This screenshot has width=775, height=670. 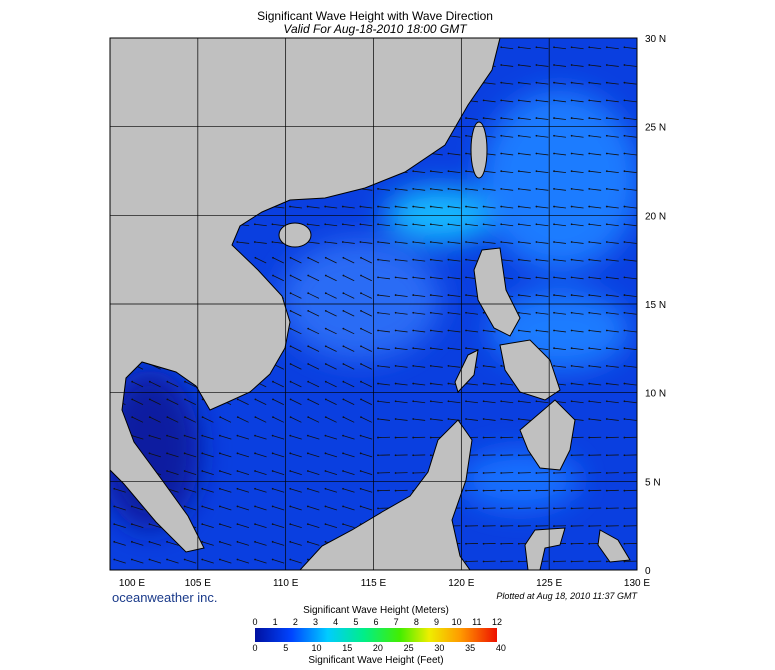 I want to click on feet-tick: 0, so click(x=254, y=648).